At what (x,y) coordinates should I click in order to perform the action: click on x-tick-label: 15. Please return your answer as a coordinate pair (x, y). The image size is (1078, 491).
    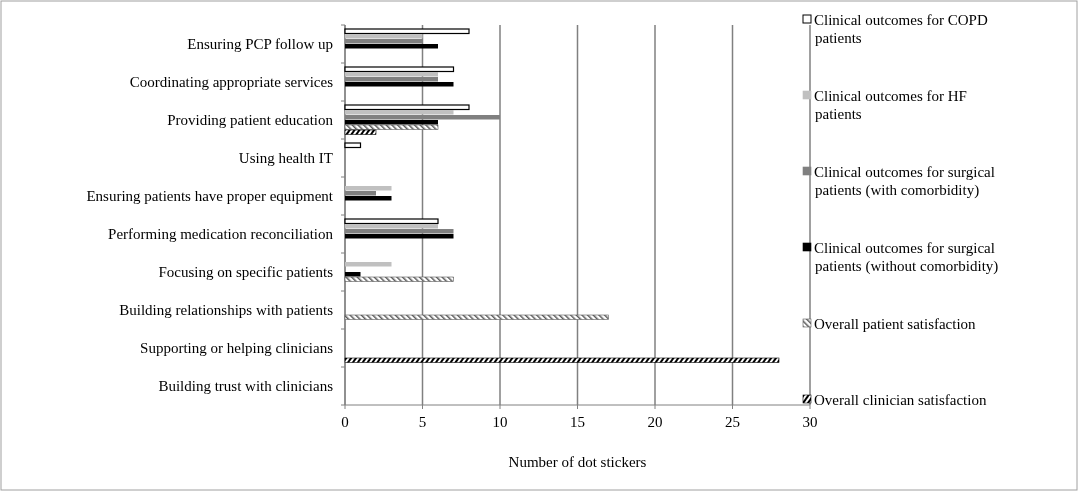
    Looking at the image, I should click on (577, 422).